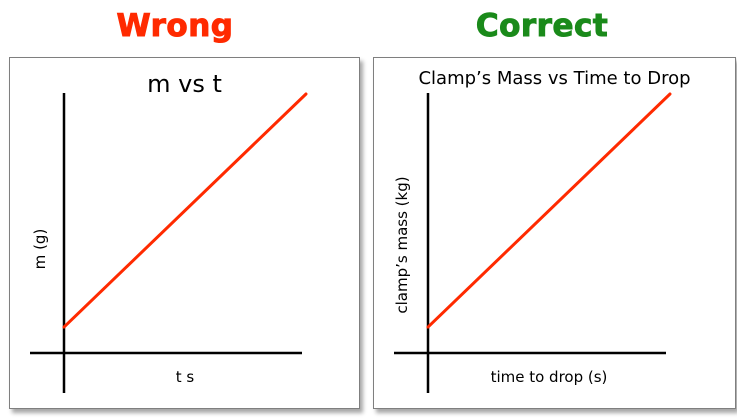 This screenshot has width=737, height=419. Describe the element at coordinates (184, 84) in the screenshot. I see `wrong-graph-title: m vs t` at that location.